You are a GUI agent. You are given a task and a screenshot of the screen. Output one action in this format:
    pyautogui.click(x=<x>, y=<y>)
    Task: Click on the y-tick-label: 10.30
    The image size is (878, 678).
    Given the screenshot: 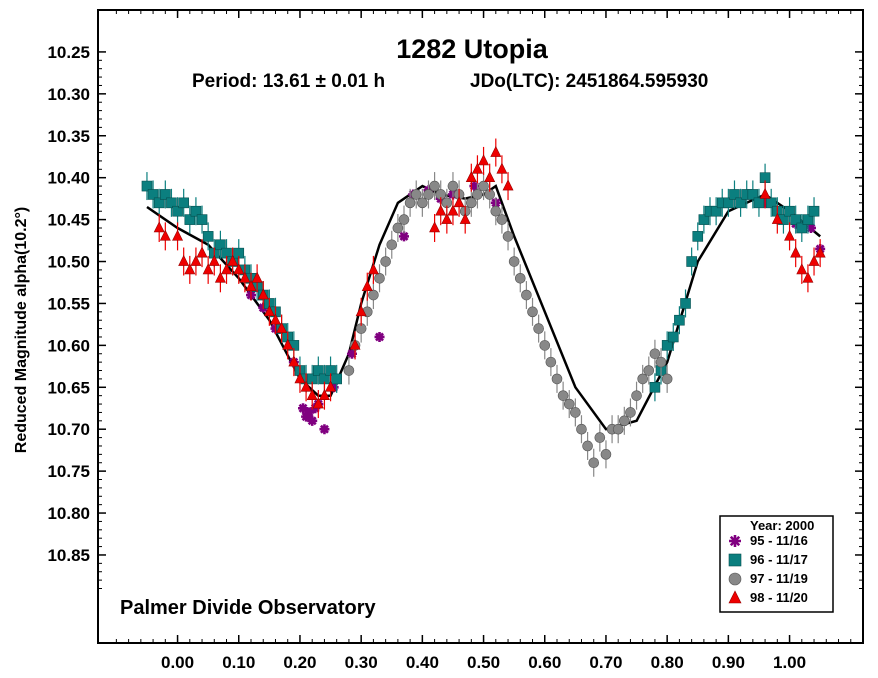 What is the action you would take?
    pyautogui.click(x=68, y=94)
    